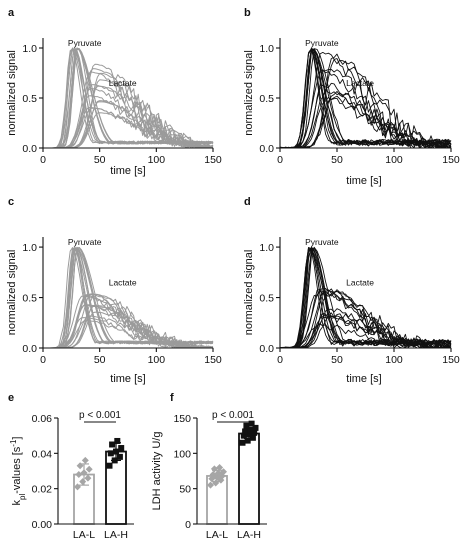 The image size is (474, 560). I want to click on pyruvate-curve, so click(366, 297).